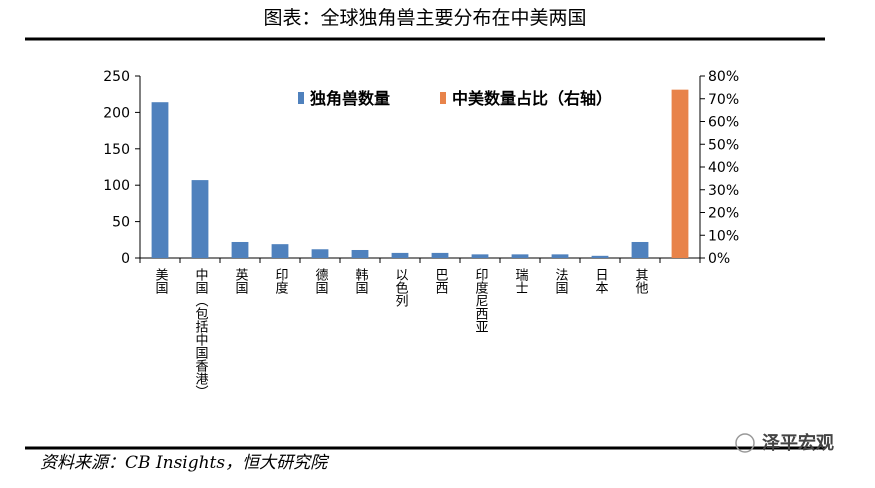 The image size is (875, 488). Describe the element at coordinates (723, 100) in the screenshot. I see `y2-tick-label: 70%` at that location.